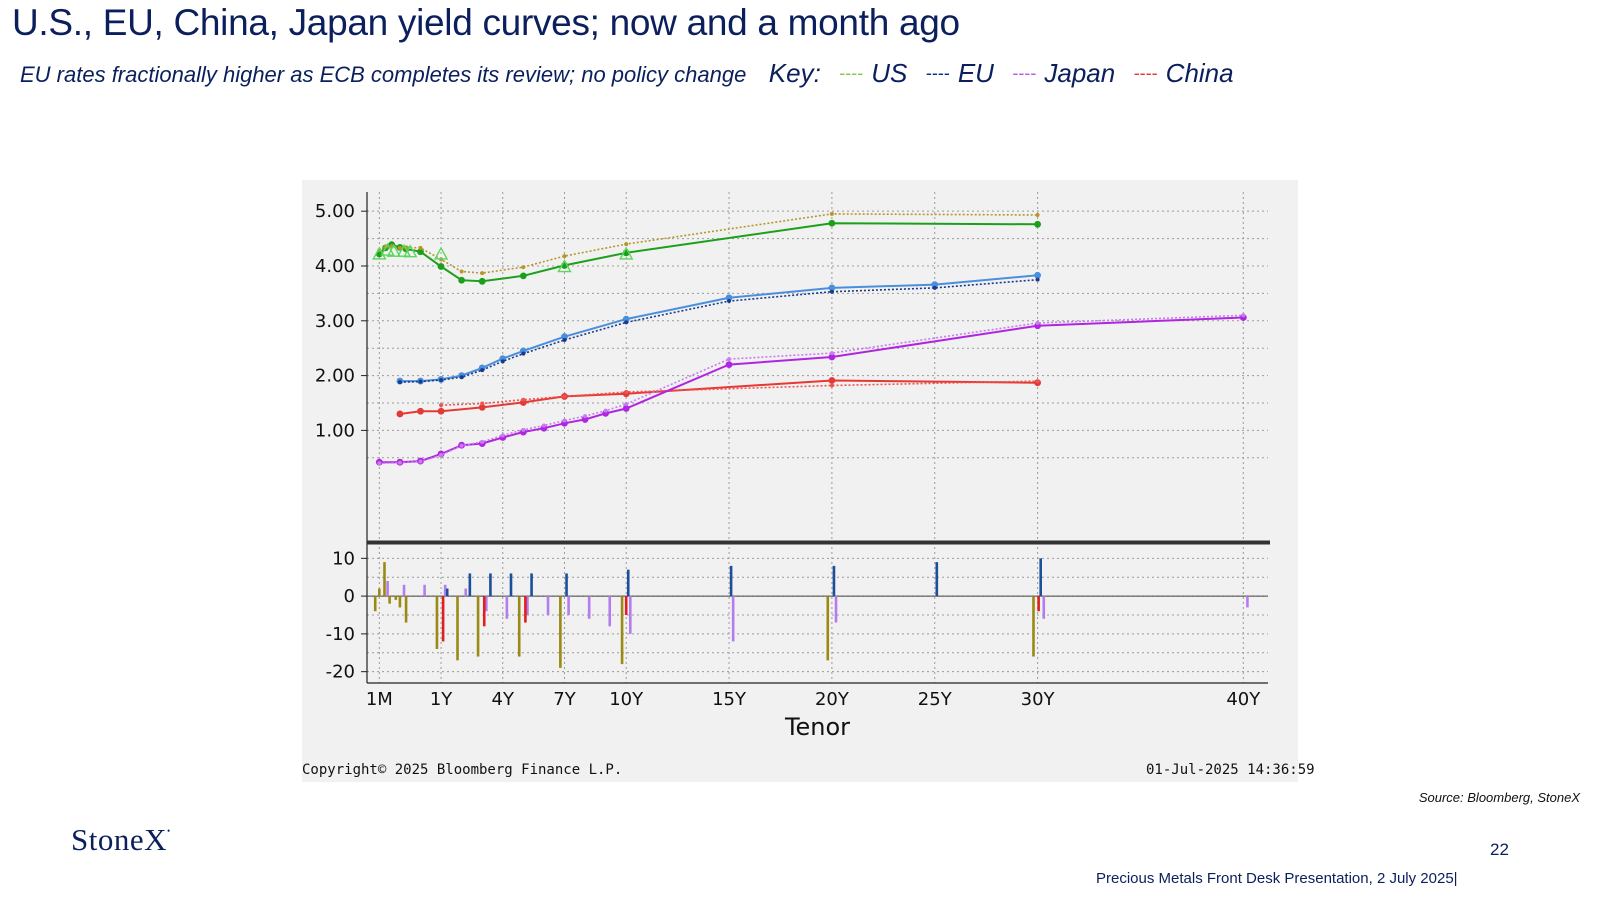  What do you see at coordinates (1024, 73) in the screenshot?
I see `key-dash-japan: ----` at bounding box center [1024, 73].